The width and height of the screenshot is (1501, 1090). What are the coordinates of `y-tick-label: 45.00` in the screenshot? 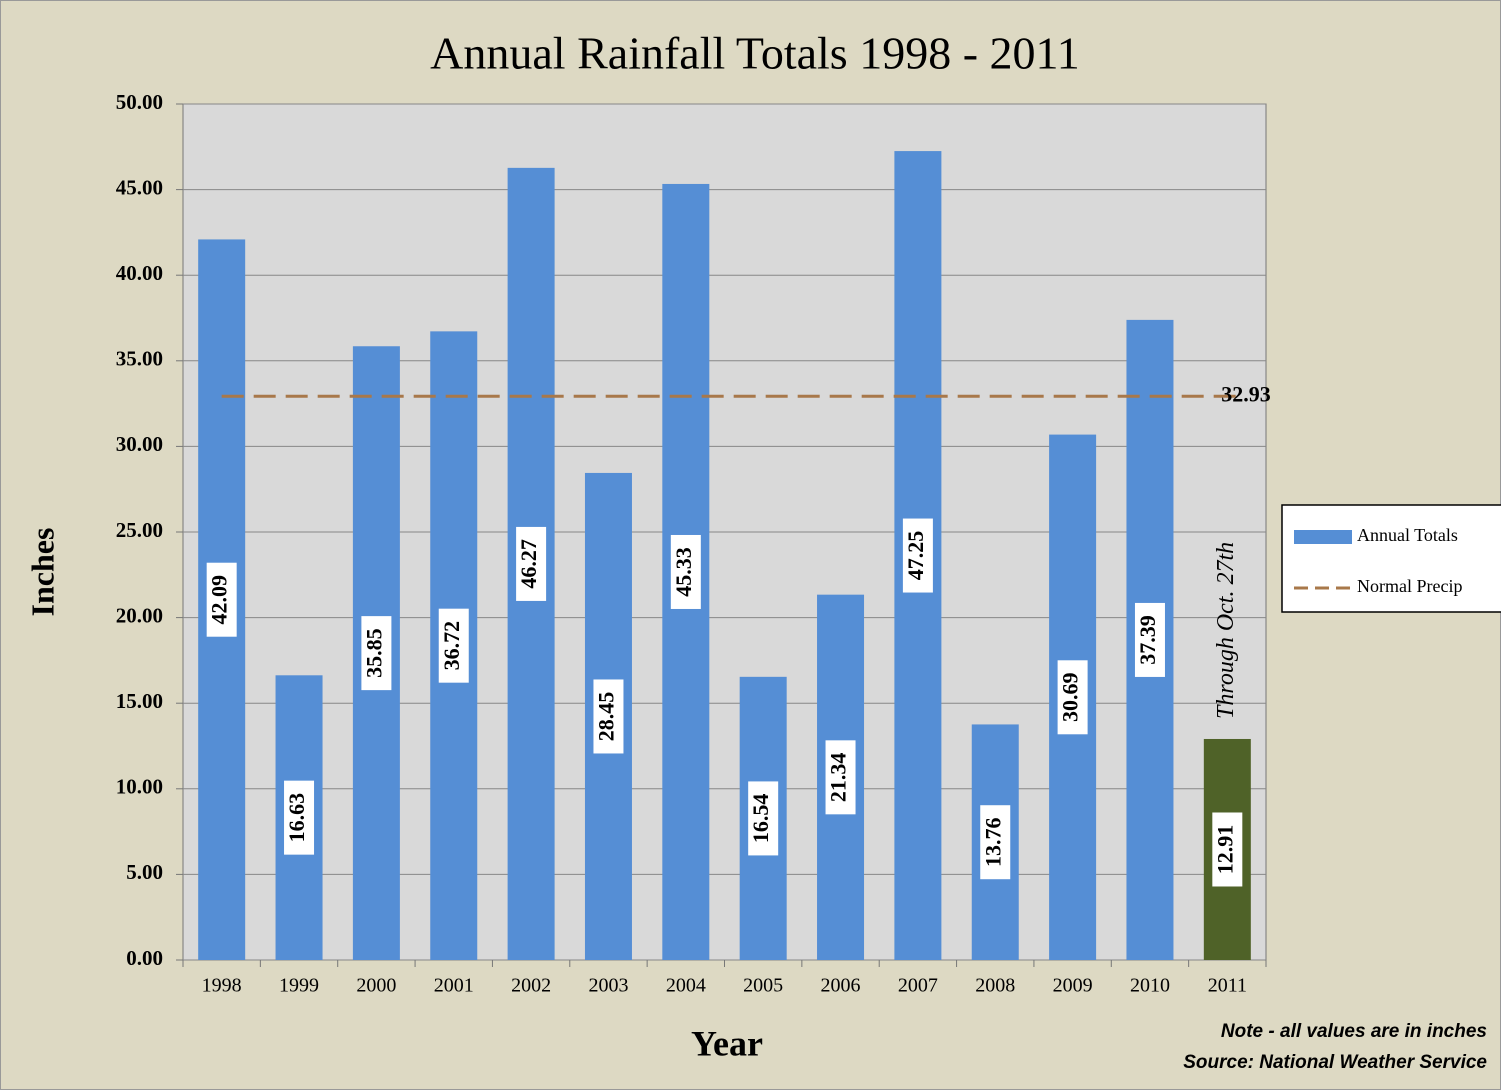 It's located at (139, 187).